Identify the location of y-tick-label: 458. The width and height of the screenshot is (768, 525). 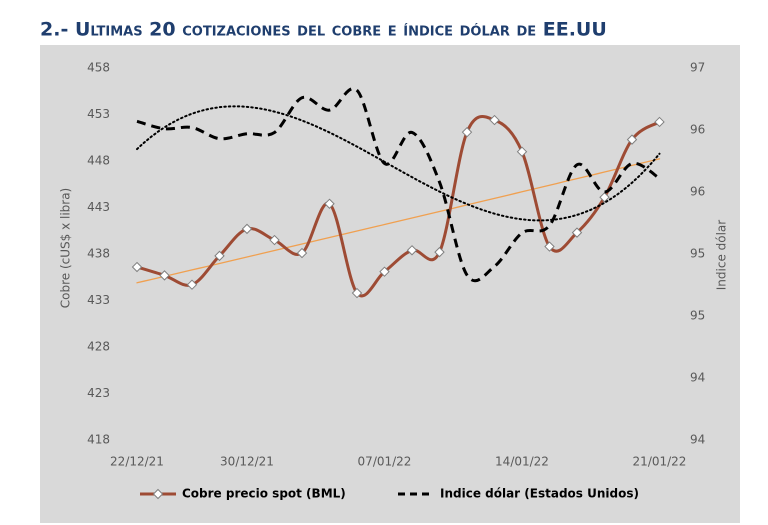
(98, 68).